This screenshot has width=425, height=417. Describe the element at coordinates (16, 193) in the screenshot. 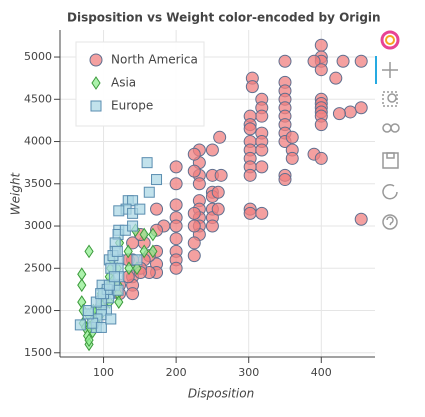

I see `y-axis-label: Weight` at that location.